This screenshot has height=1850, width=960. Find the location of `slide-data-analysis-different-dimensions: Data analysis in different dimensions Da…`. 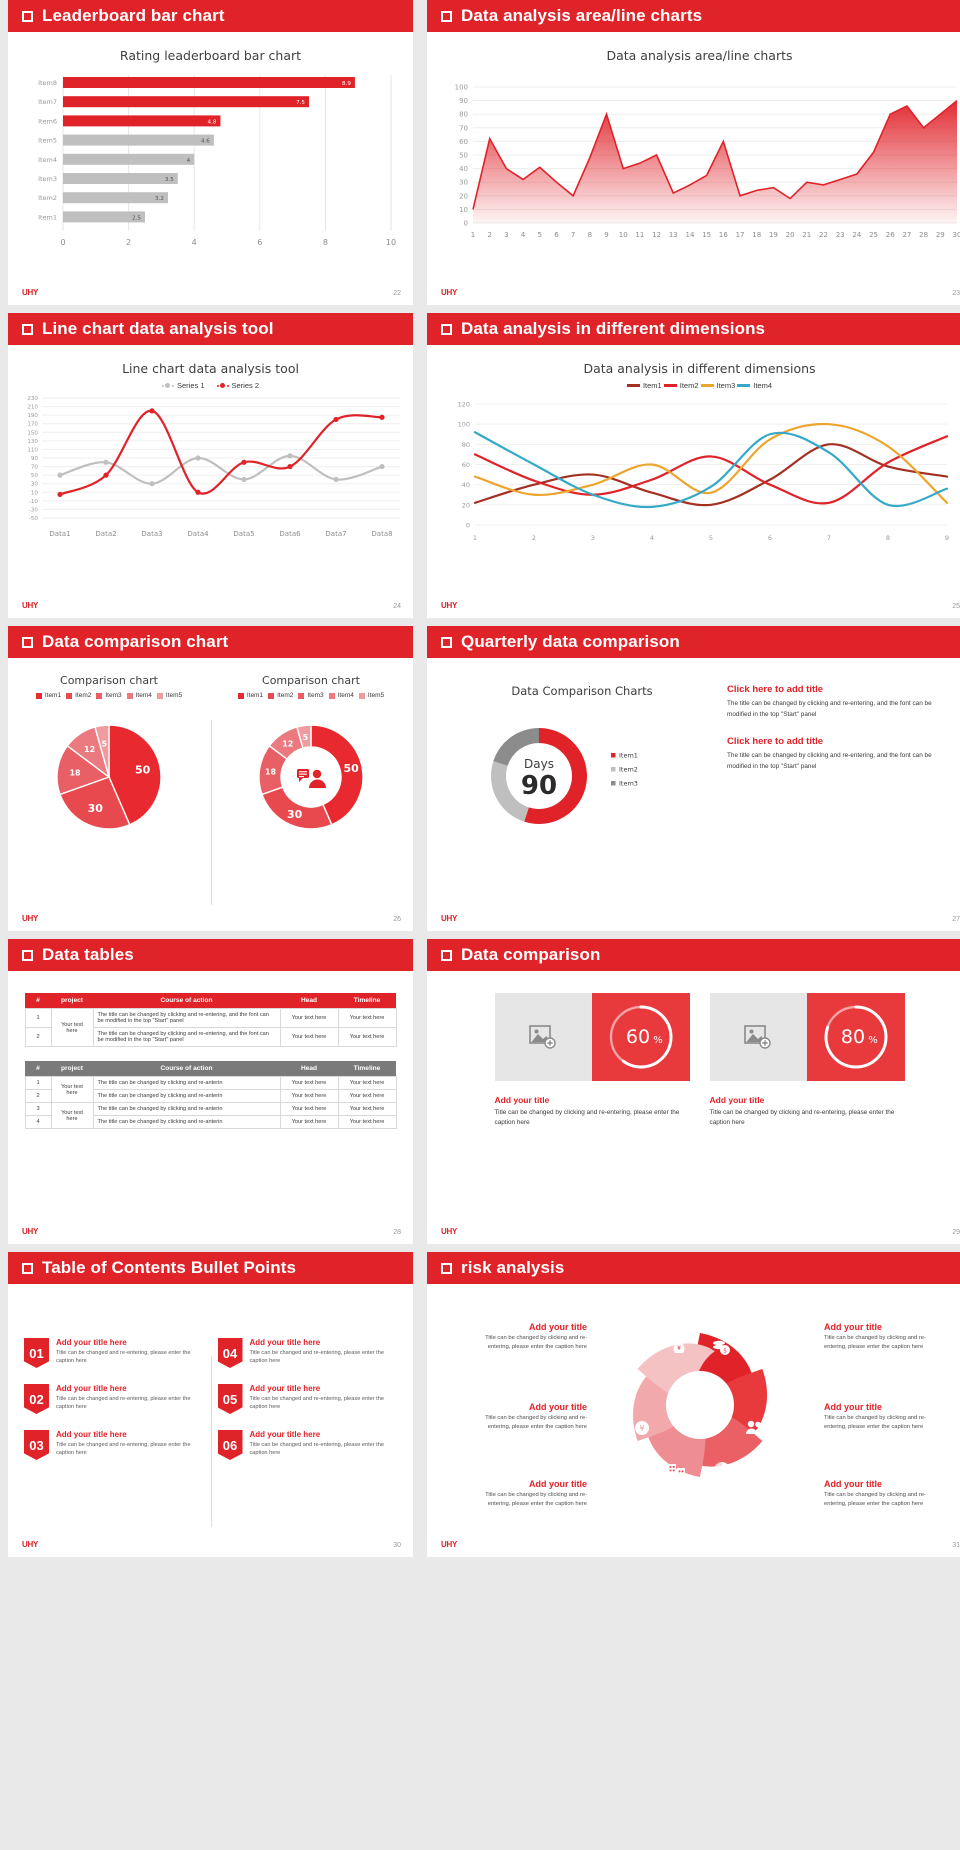

slide-data-analysis-different-dimensions: Data analysis in different dimensions Da… is located at coordinates (693, 465).